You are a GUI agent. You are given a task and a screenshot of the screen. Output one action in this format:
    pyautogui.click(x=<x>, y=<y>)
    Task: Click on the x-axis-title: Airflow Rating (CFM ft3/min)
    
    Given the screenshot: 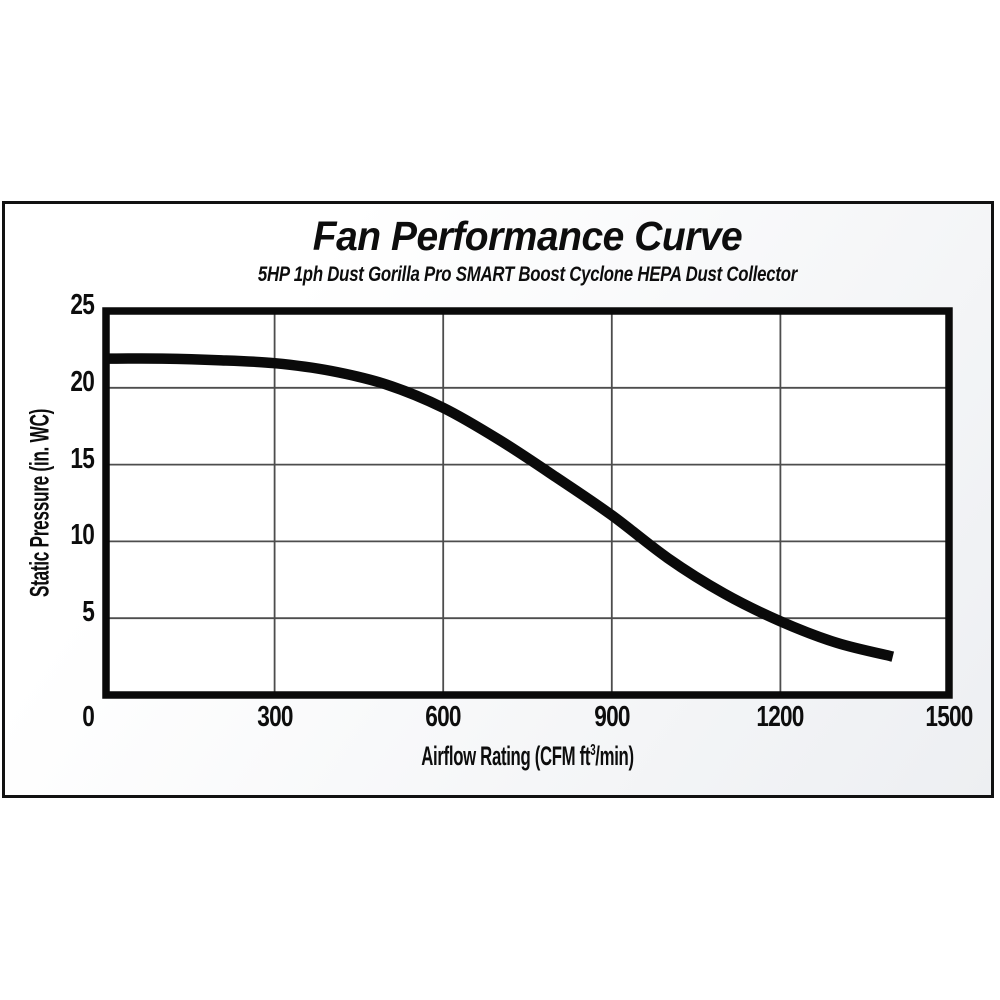 What is the action you would take?
    pyautogui.click(x=527, y=756)
    